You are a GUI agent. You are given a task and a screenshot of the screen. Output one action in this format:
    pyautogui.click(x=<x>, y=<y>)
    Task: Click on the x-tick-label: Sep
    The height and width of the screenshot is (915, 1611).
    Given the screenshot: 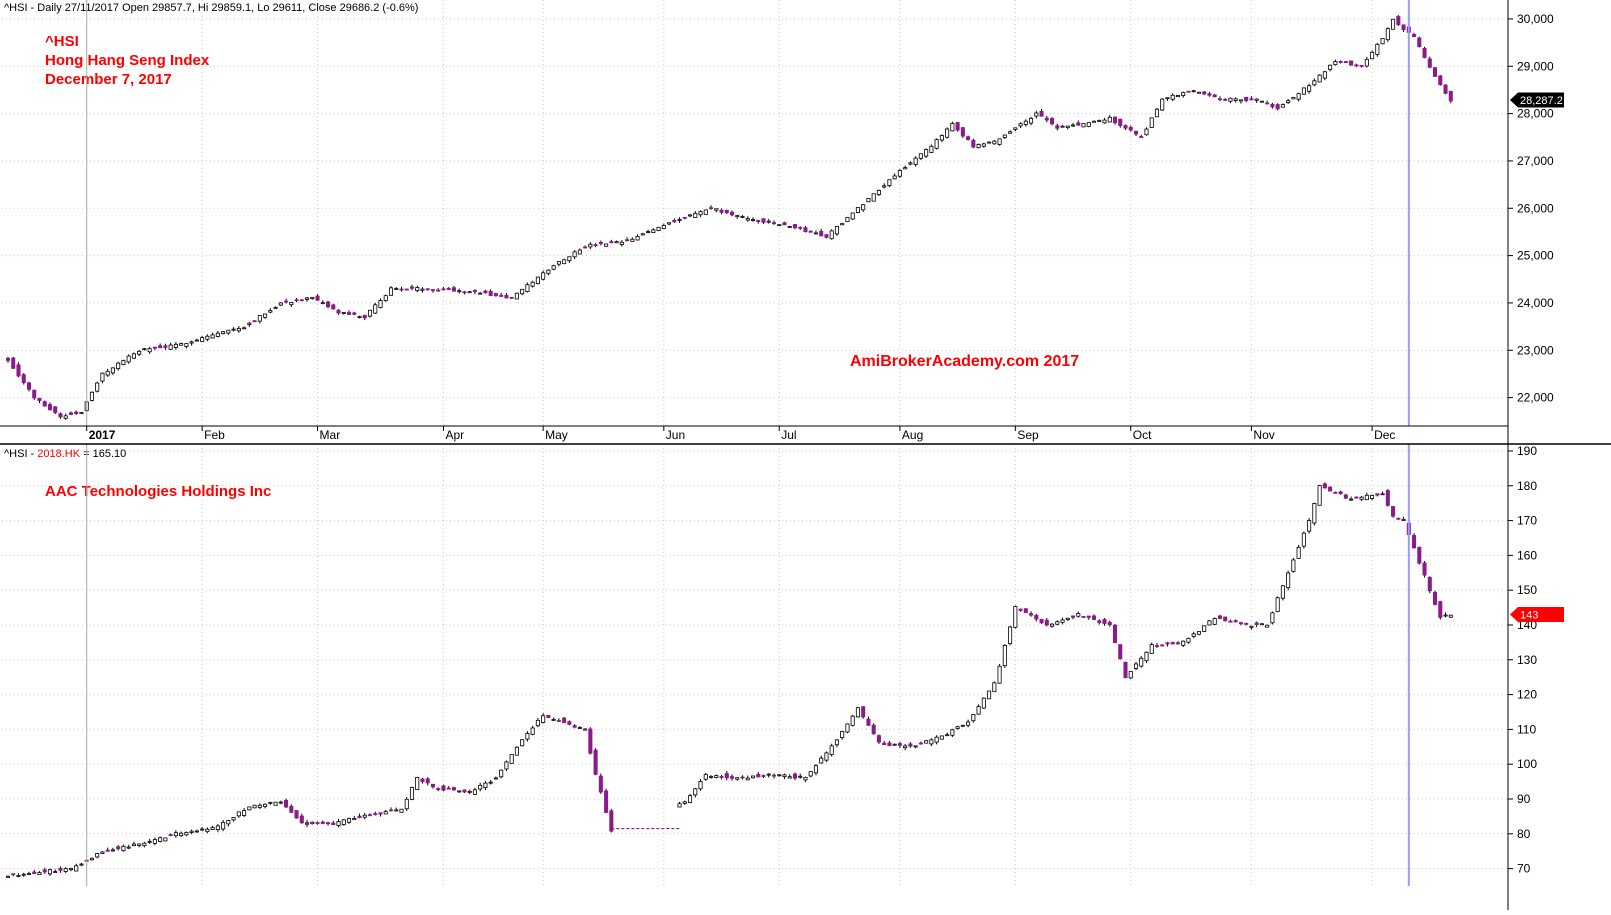 What is the action you would take?
    pyautogui.click(x=1028, y=435)
    